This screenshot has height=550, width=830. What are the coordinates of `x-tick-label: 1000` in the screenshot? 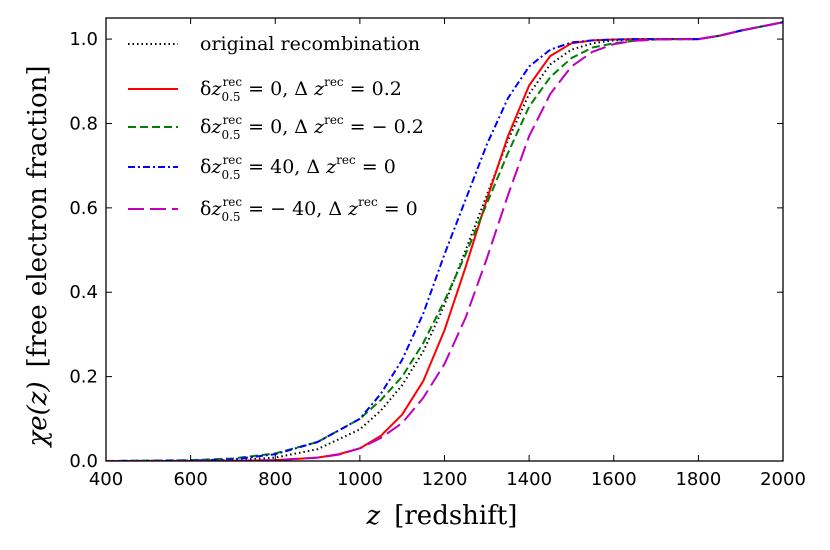 It's located at (360, 479).